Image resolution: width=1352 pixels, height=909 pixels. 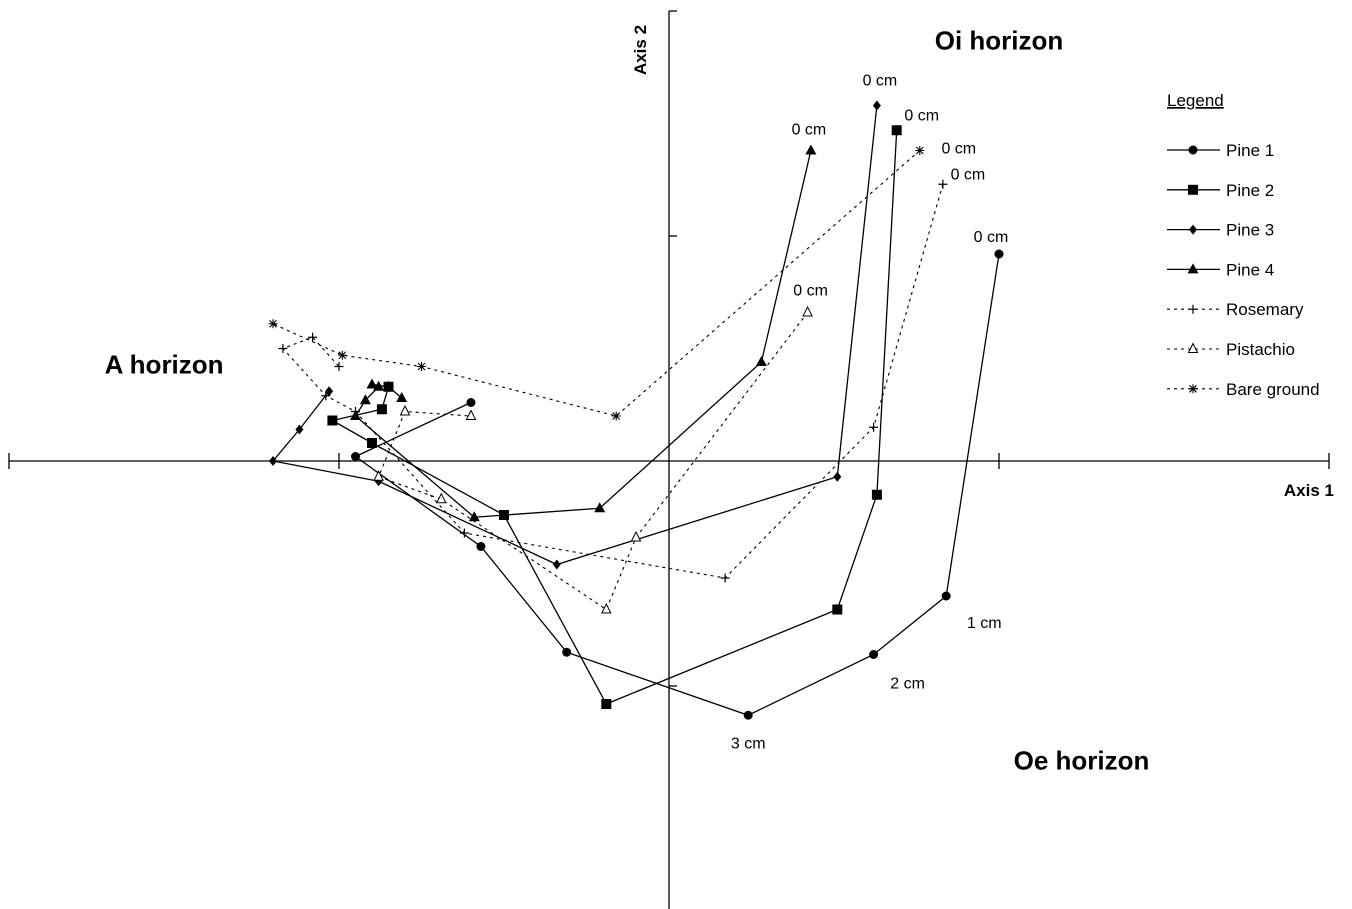 What do you see at coordinates (1220, 269) in the screenshot?
I see `legend-item-pine-4: Pine 4` at bounding box center [1220, 269].